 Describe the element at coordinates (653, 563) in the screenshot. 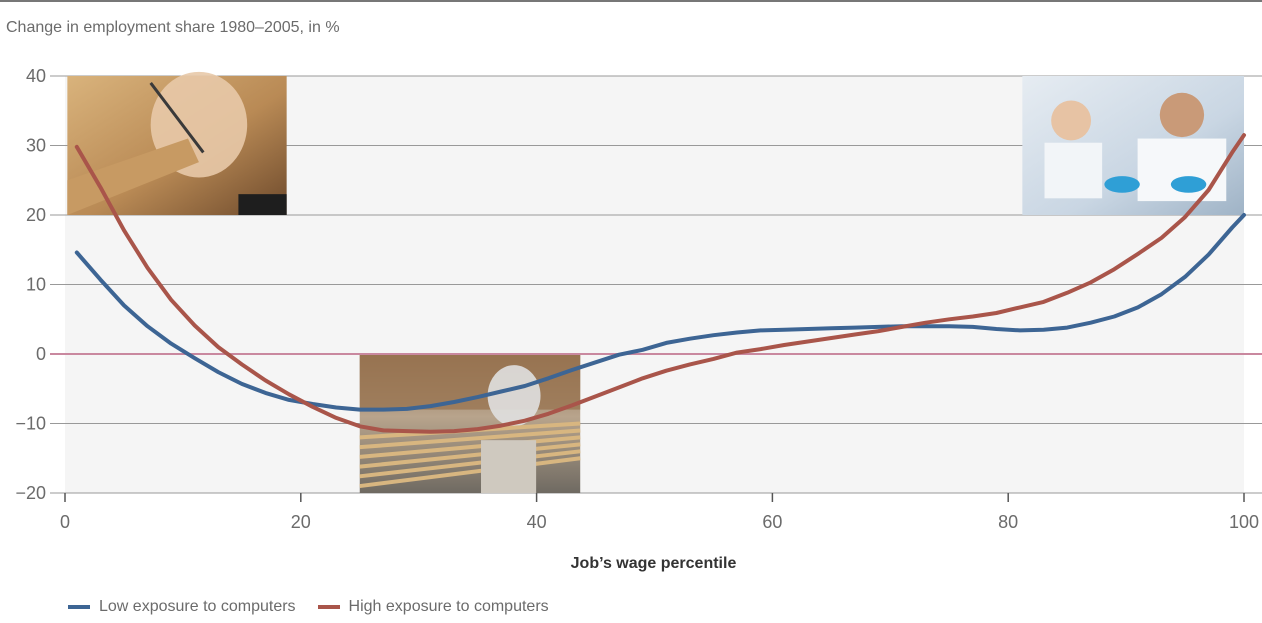

I see `x-axis-label: Job’s wage percentile` at that location.